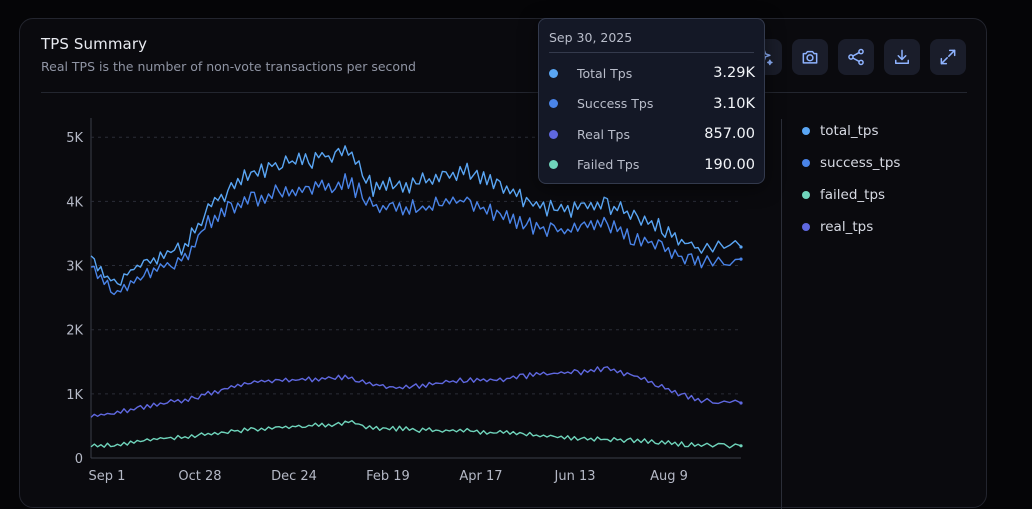 The width and height of the screenshot is (1032, 509). Describe the element at coordinates (729, 164) in the screenshot. I see `tooltip-value: 190.00` at that location.